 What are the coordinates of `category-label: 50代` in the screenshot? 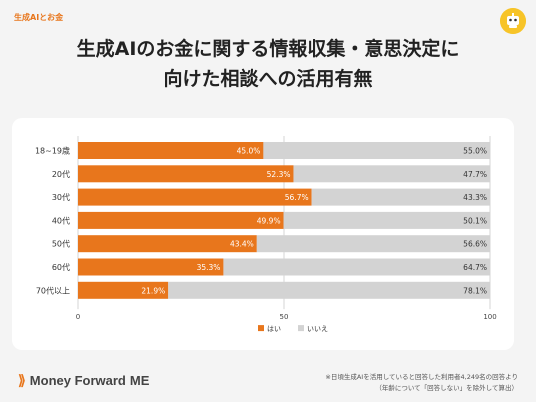 It's located at (61, 244).